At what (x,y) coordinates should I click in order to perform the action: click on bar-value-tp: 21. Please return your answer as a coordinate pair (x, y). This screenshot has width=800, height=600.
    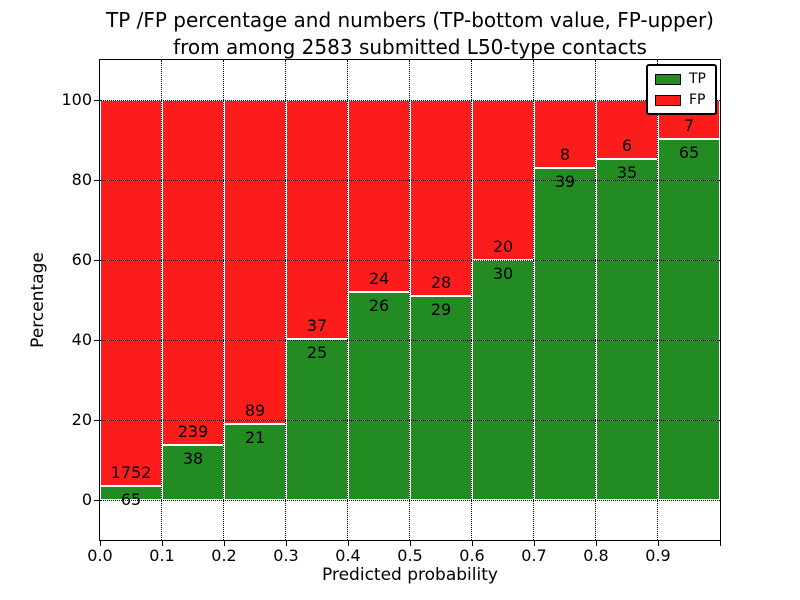
    Looking at the image, I should click on (255, 437).